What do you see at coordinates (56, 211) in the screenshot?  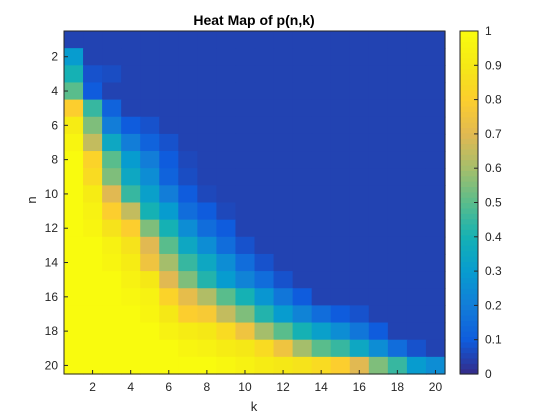 I see `y-axis-ticks: 2 4 6 8 10 12 14 16 18 20` at bounding box center [56, 211].